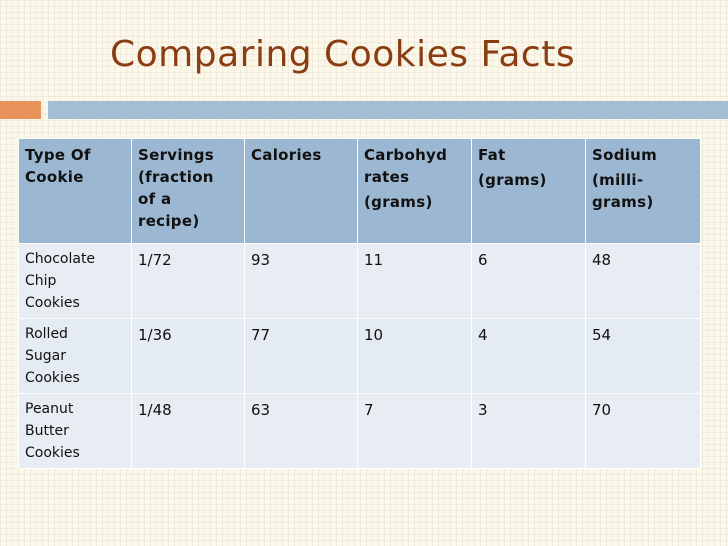  I want to click on header-line: Carbohyd, so click(406, 155).